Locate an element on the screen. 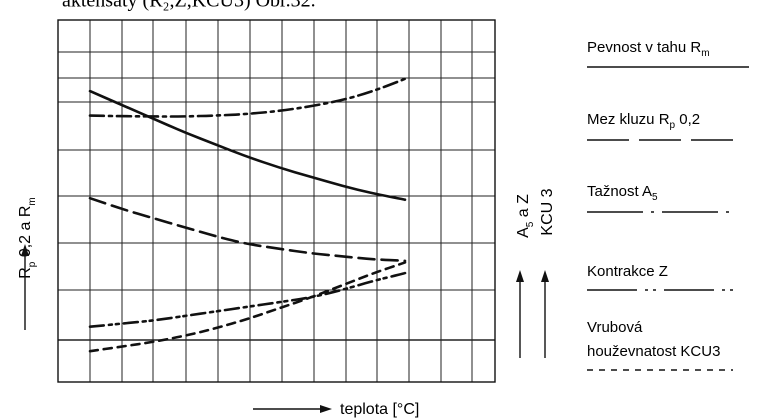 The height and width of the screenshot is (419, 769). svg-text: Rp 0,2 a Rm is located at coordinates (27, 238).